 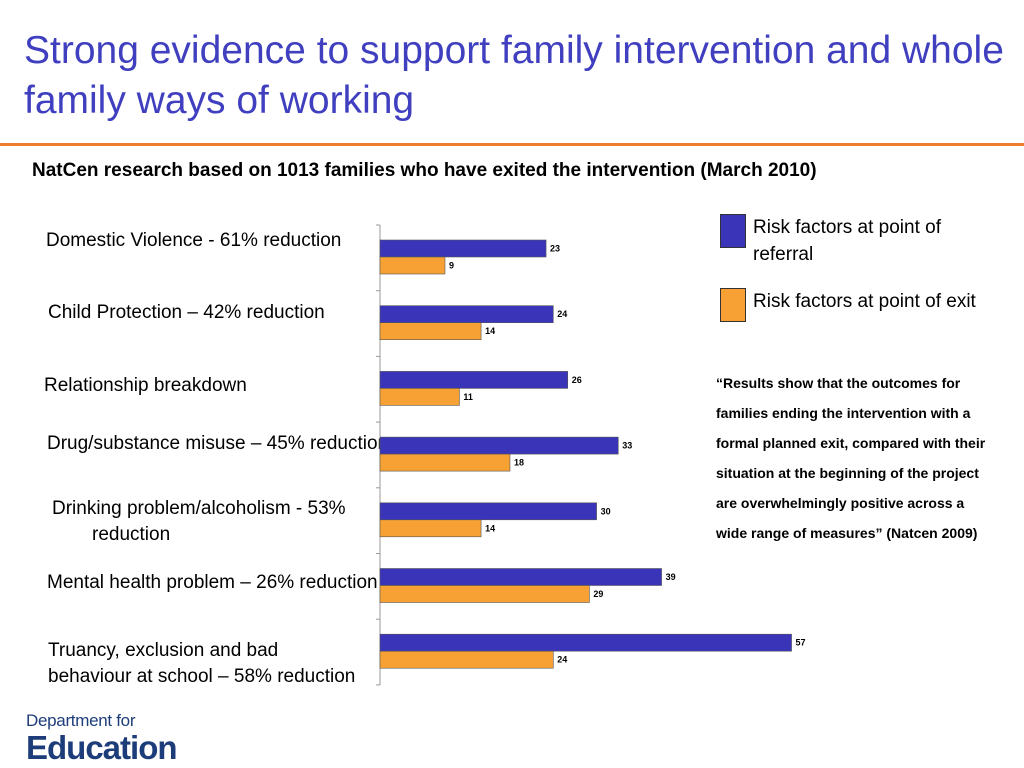 What do you see at coordinates (733, 231) in the screenshot?
I see `legend-swatch-referral` at bounding box center [733, 231].